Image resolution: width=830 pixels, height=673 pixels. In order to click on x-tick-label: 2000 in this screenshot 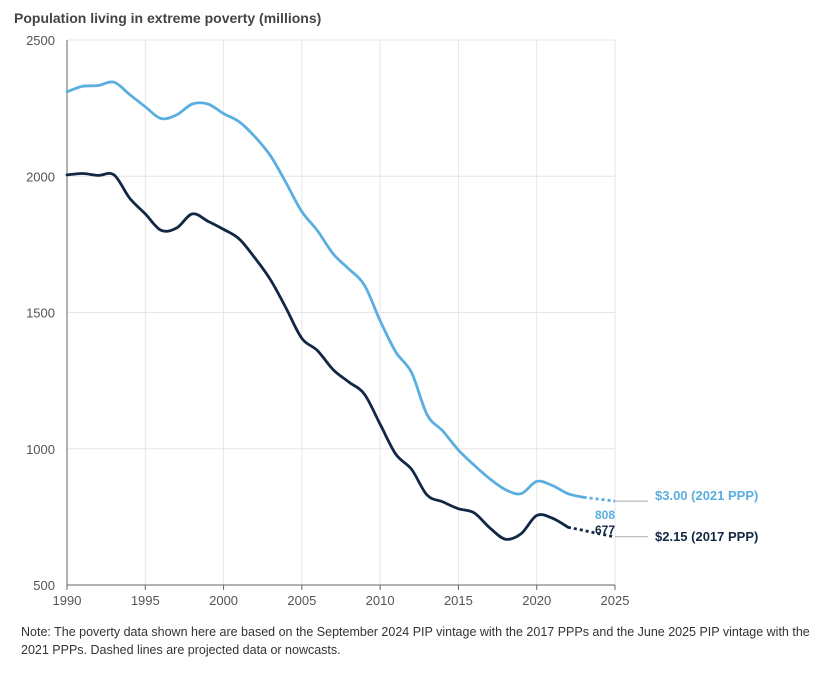, I will do `click(223, 600)`.